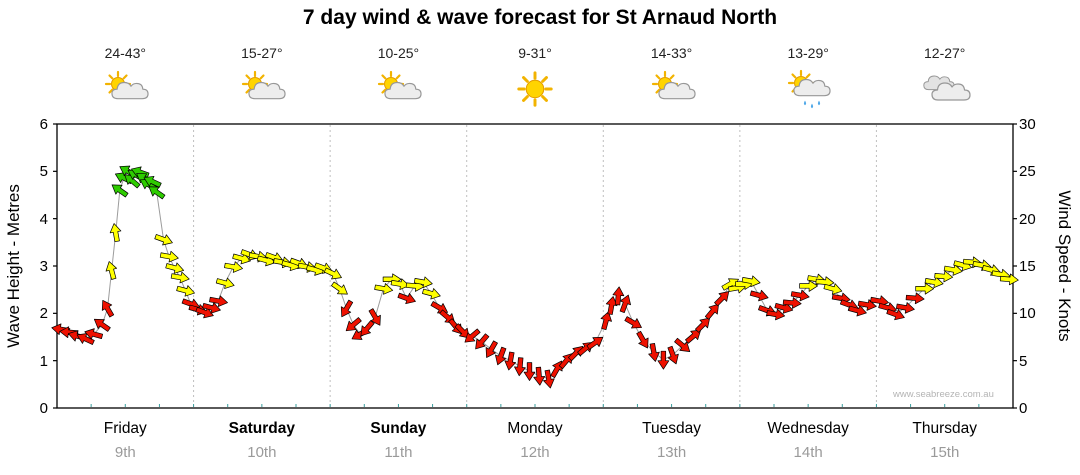  Describe the element at coordinates (262, 53) in the screenshot. I see `day-temp: 15-27°` at that location.